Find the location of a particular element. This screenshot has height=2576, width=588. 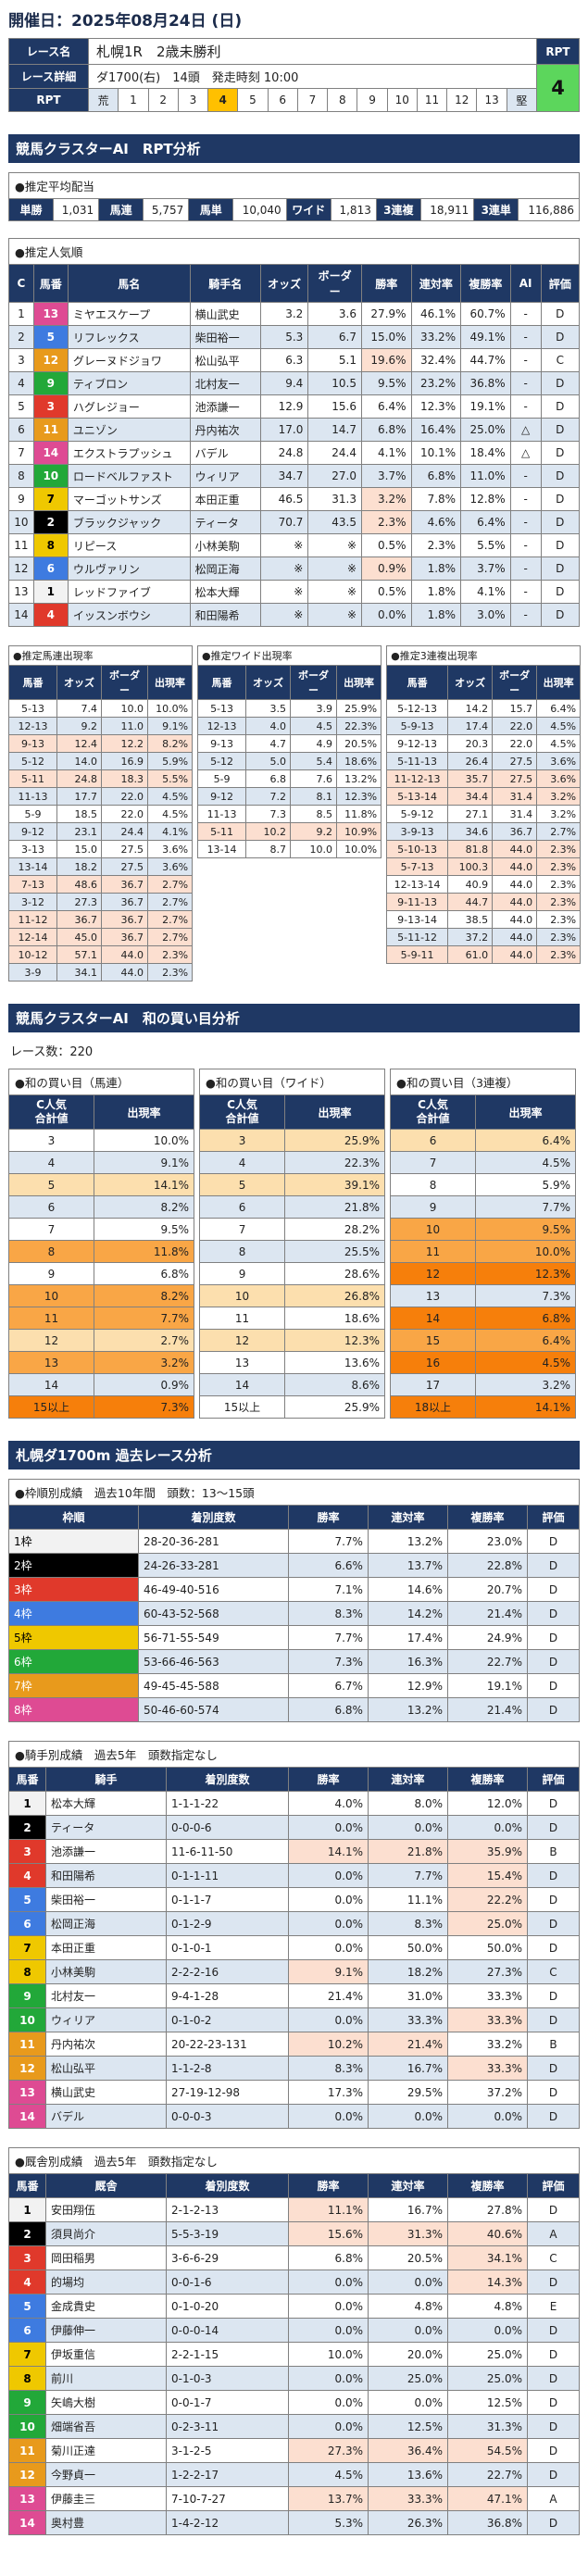

sanrenpuku-cell-odds: 40.9 is located at coordinates (470, 885).